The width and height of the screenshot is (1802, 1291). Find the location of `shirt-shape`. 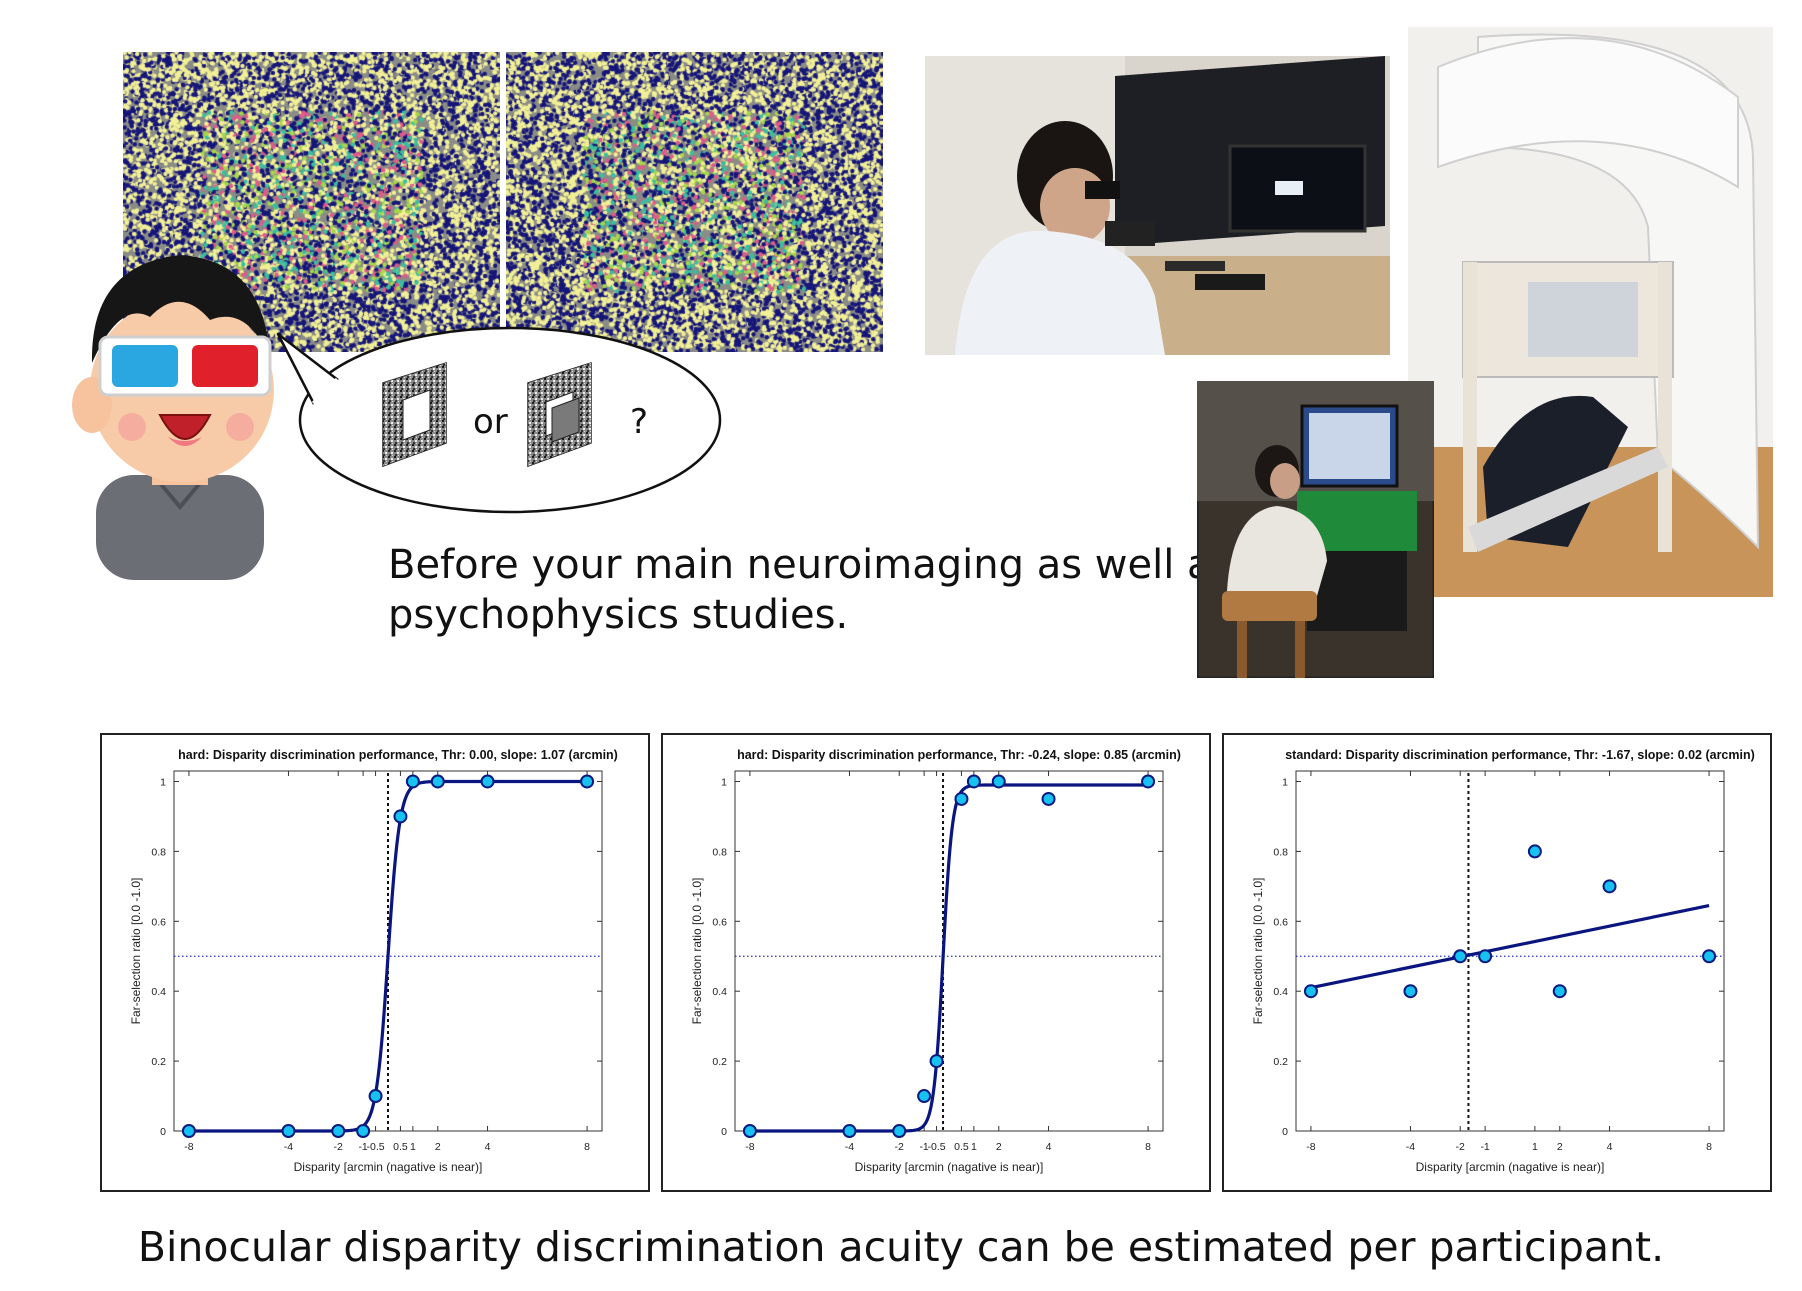

shirt-shape is located at coordinates (180, 527).